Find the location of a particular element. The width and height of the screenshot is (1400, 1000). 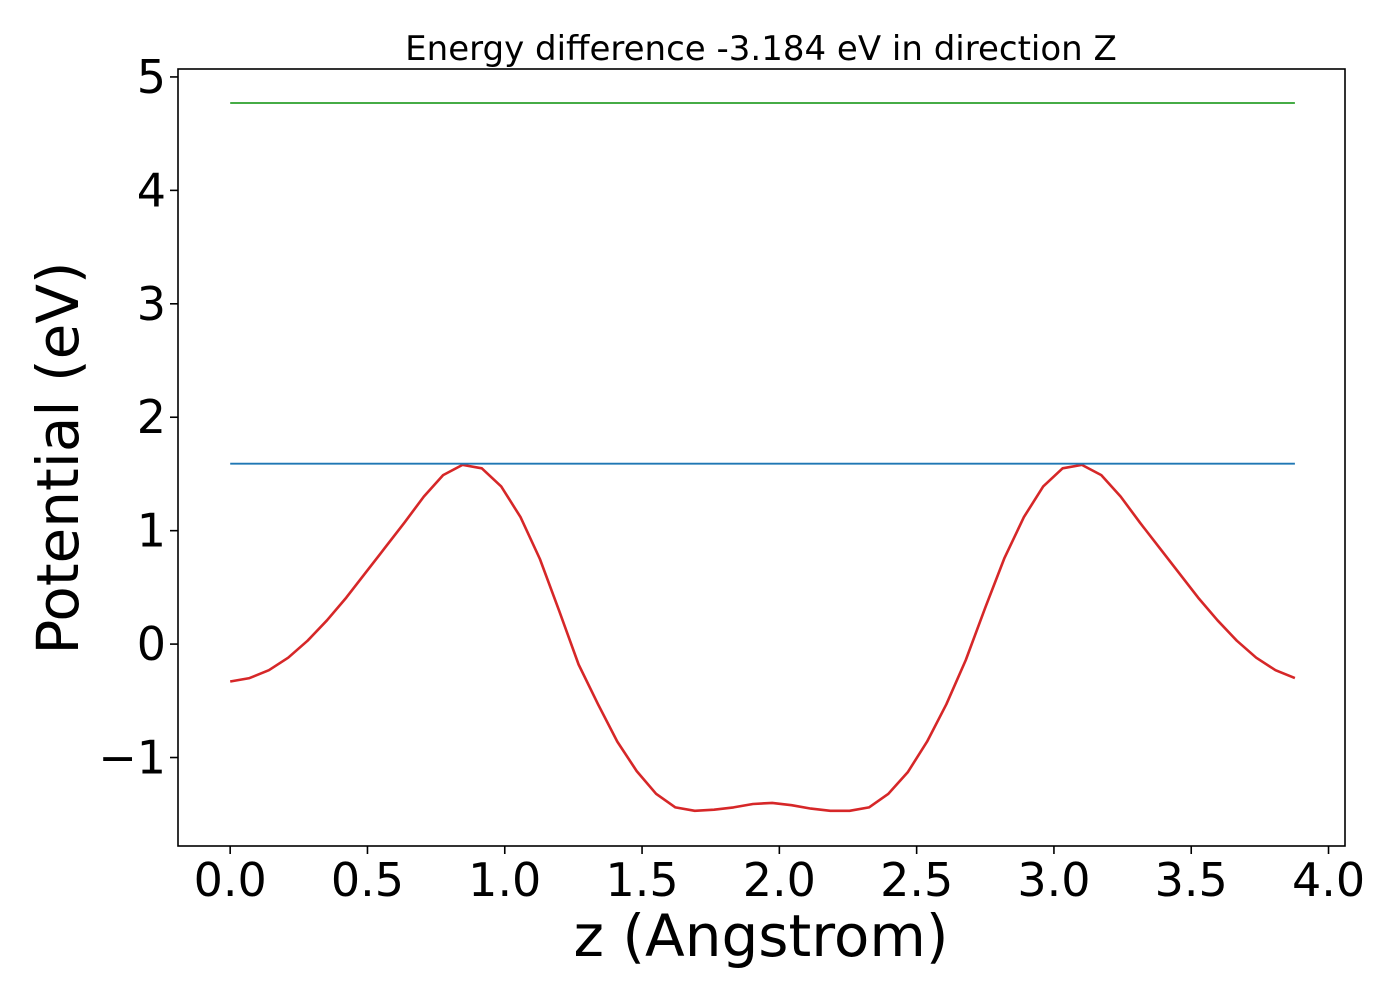

y-tick-label: 5 is located at coordinates (151, 77).